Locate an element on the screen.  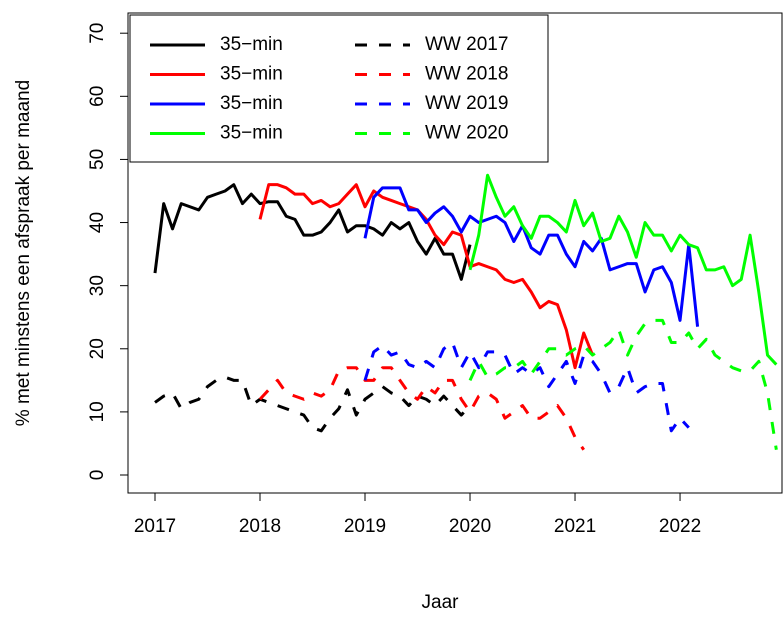
legend-label: WW 2020 is located at coordinates (466, 133).